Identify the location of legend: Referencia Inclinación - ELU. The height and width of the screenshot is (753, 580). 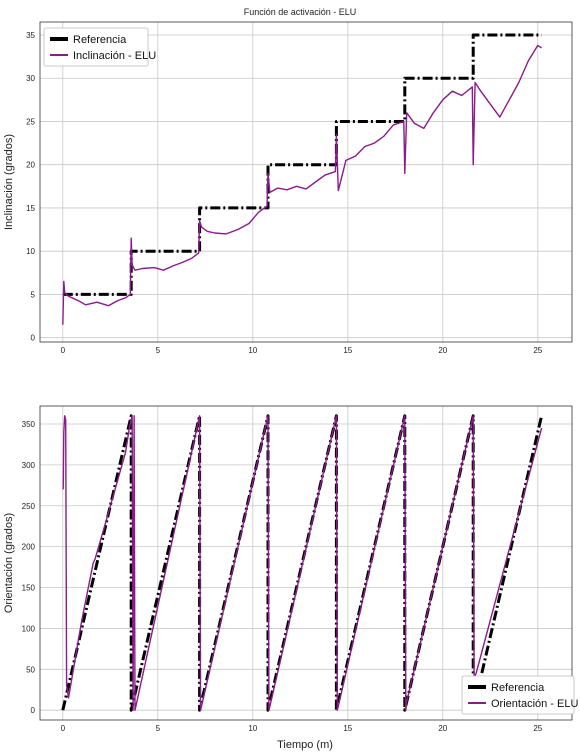
(99, 47).